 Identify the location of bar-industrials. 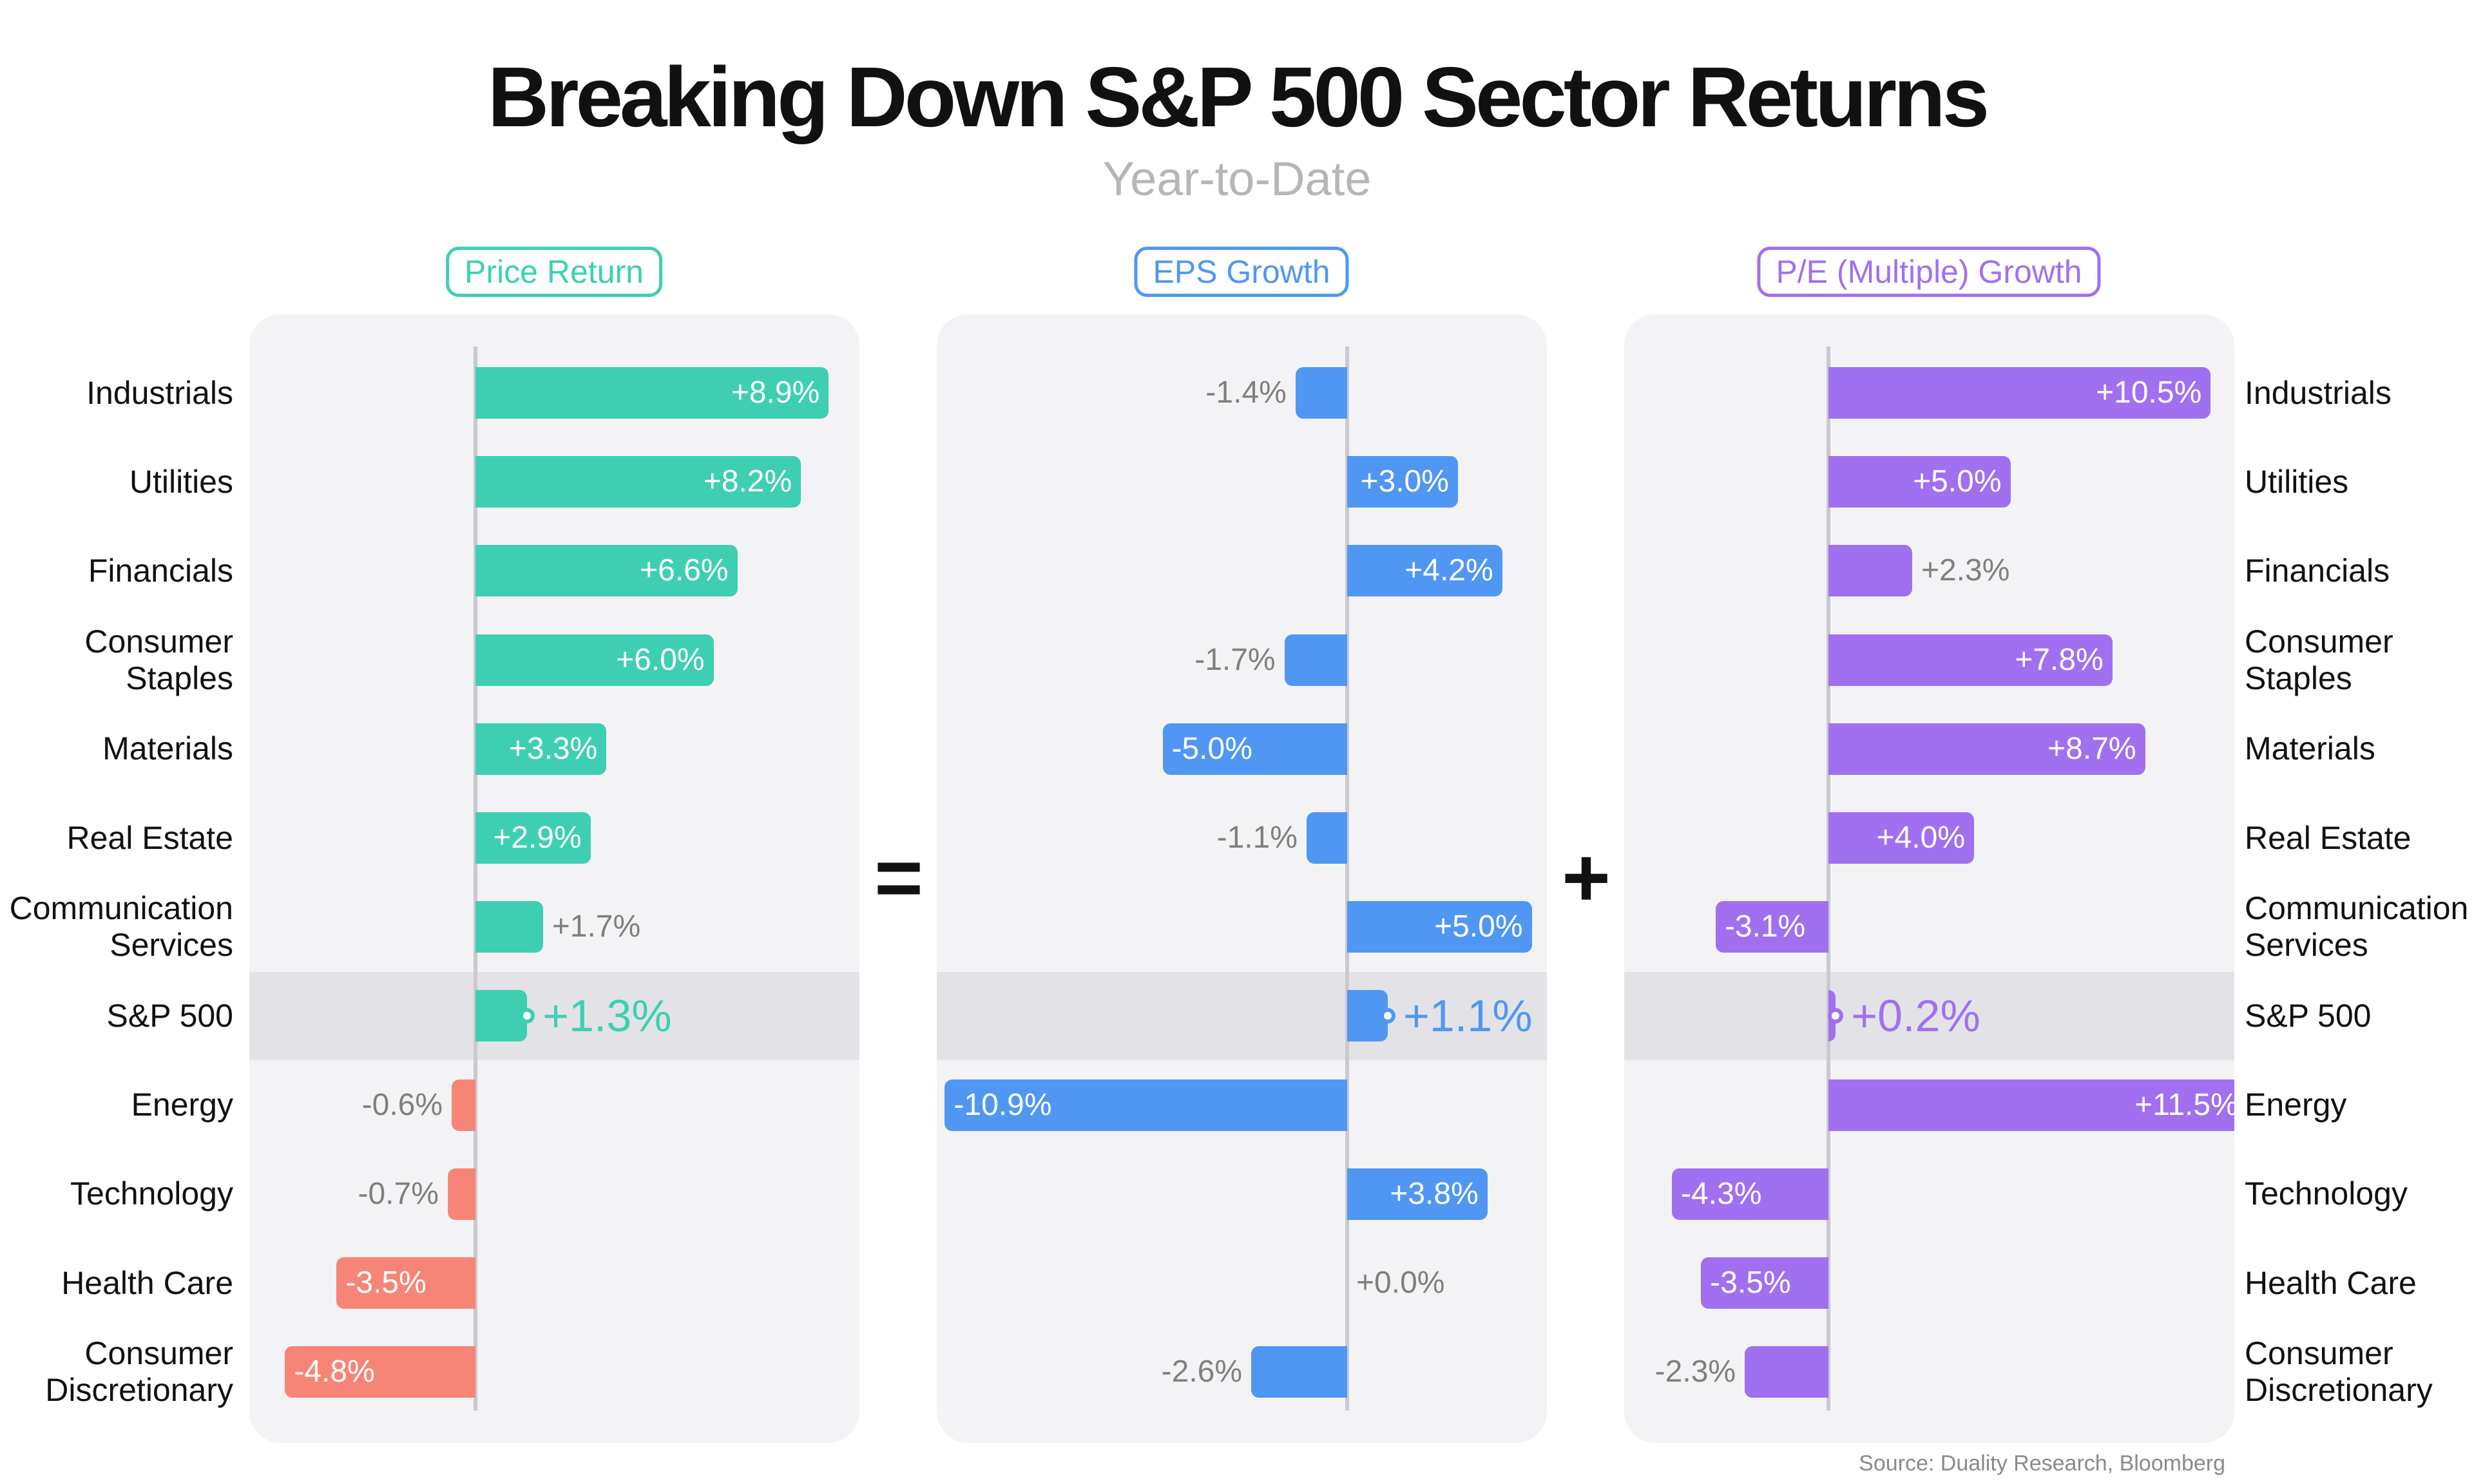
(2019, 393).